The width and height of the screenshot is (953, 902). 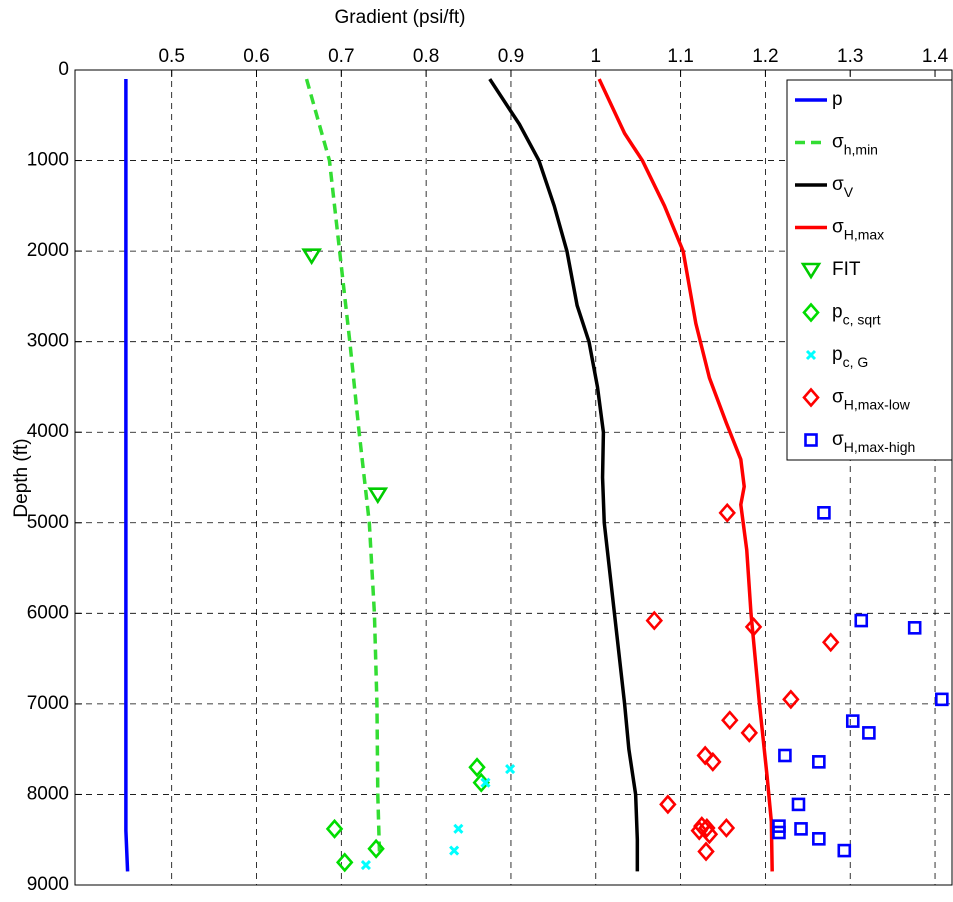 What do you see at coordinates (63, 69) in the screenshot?
I see `y-tick-label: 0` at bounding box center [63, 69].